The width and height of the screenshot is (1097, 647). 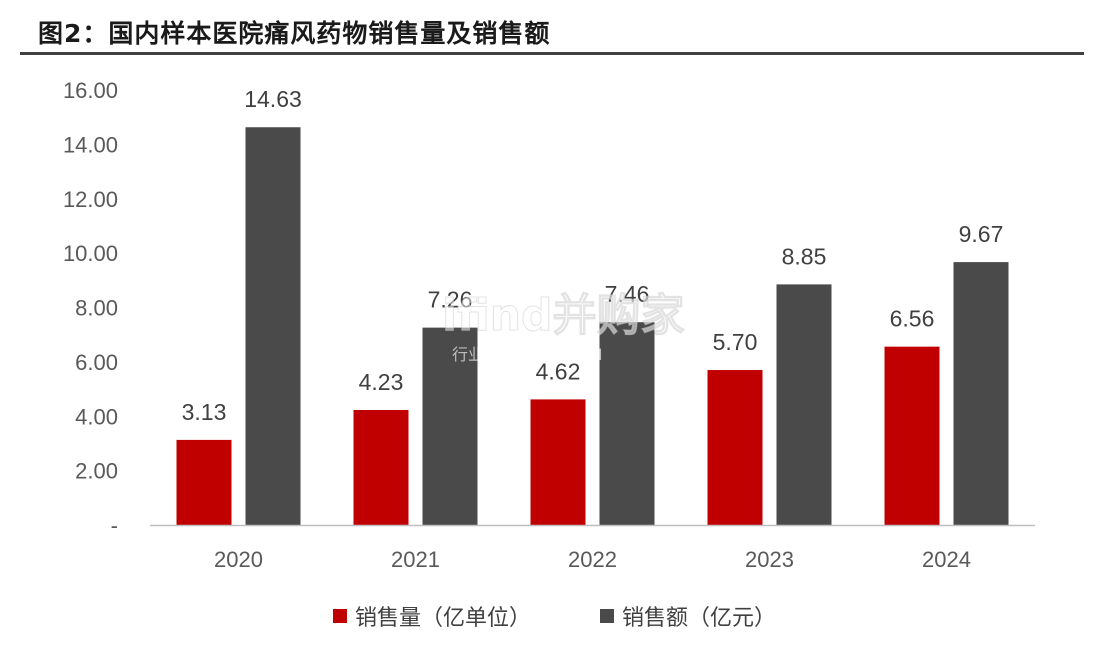 I want to click on legend-label-1: 销售量（亿单位）, so click(x=443, y=618).